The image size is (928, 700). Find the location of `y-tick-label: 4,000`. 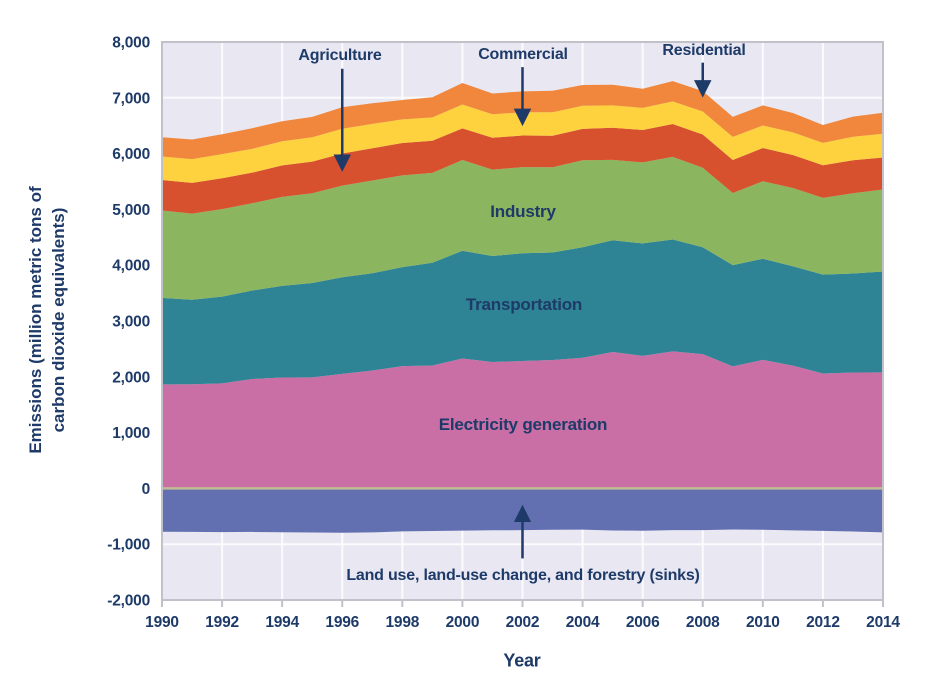

y-tick-label: 4,000 is located at coordinates (131, 266).